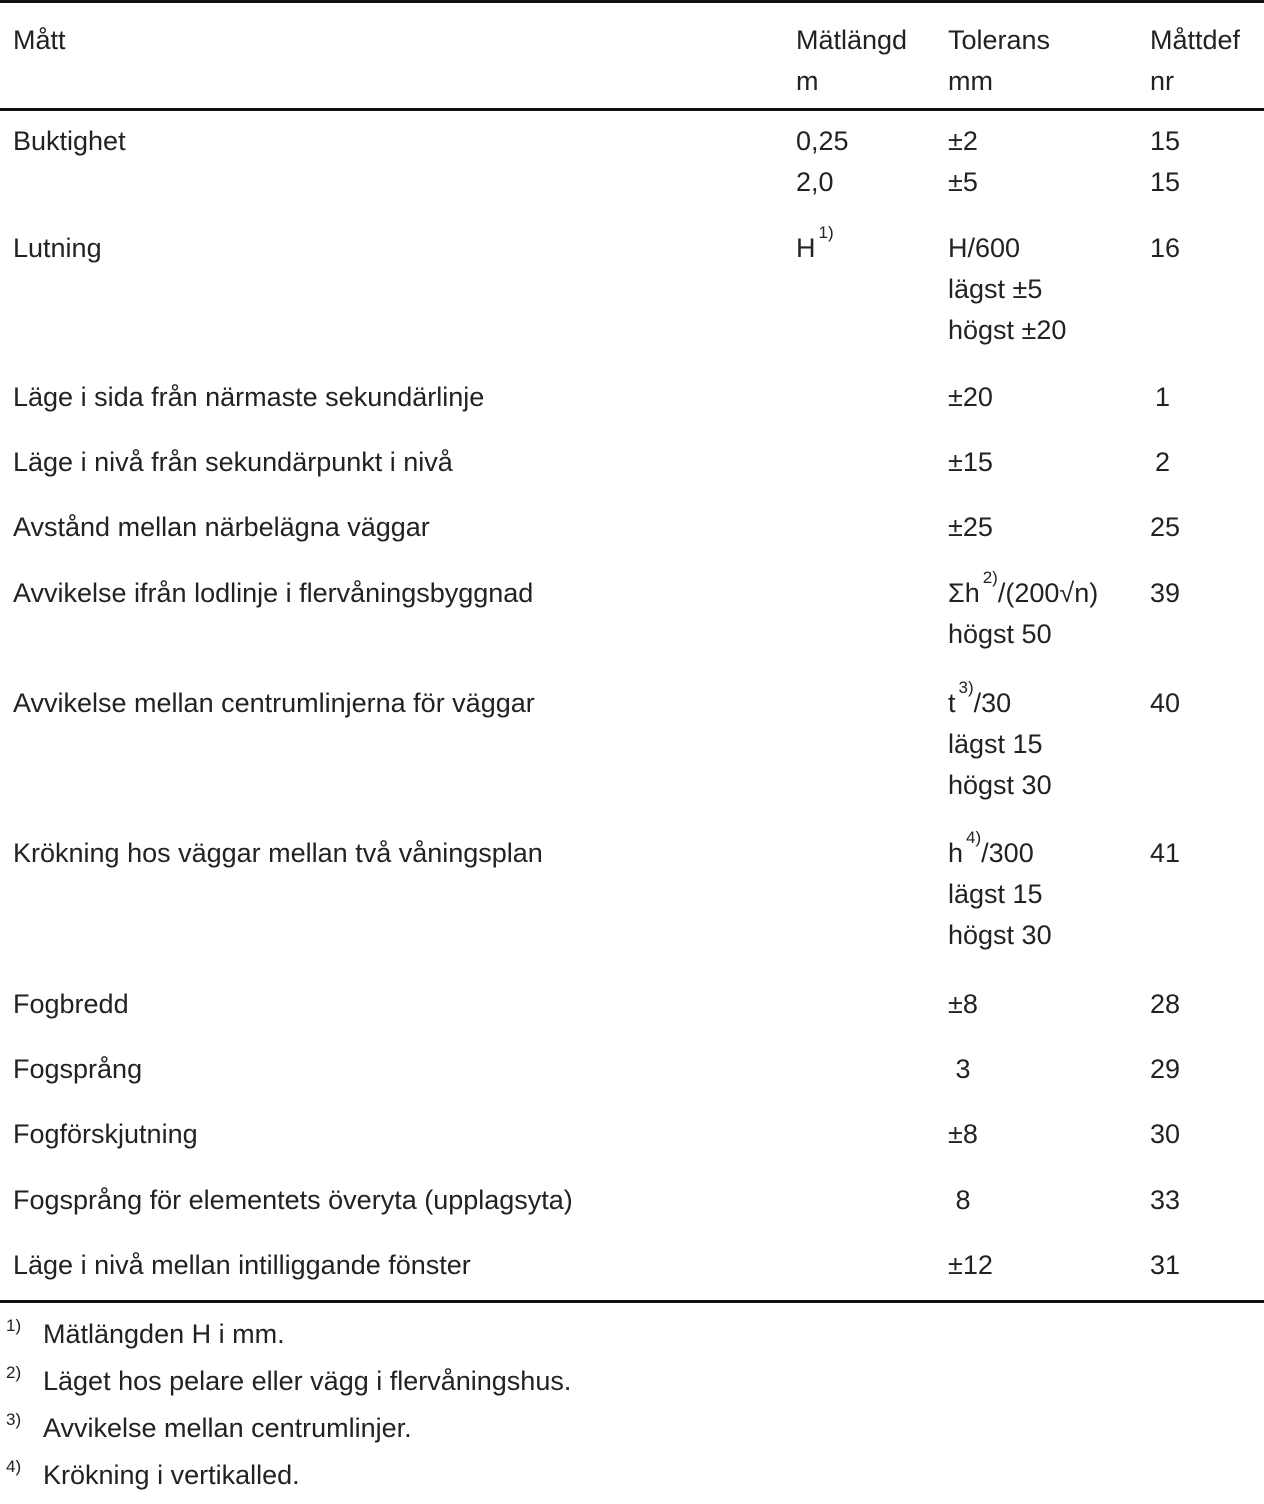  What do you see at coordinates (1007, 330) in the screenshot?
I see `cell-tolerans-text: högst ±20` at bounding box center [1007, 330].